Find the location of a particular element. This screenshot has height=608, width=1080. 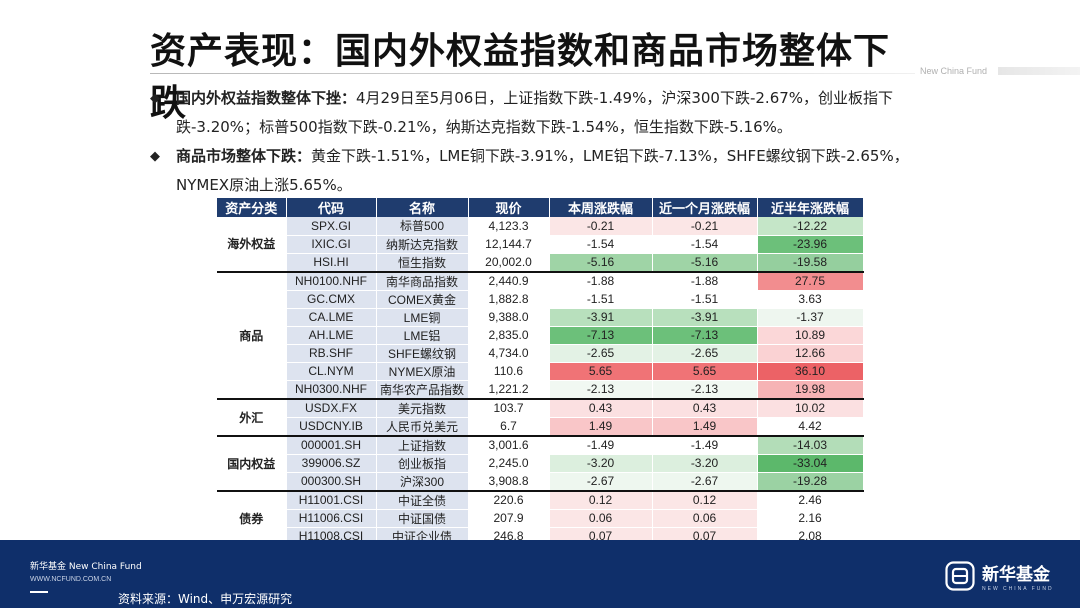

bullet-lead: 商品市场整体下跌： is located at coordinates (244, 156).